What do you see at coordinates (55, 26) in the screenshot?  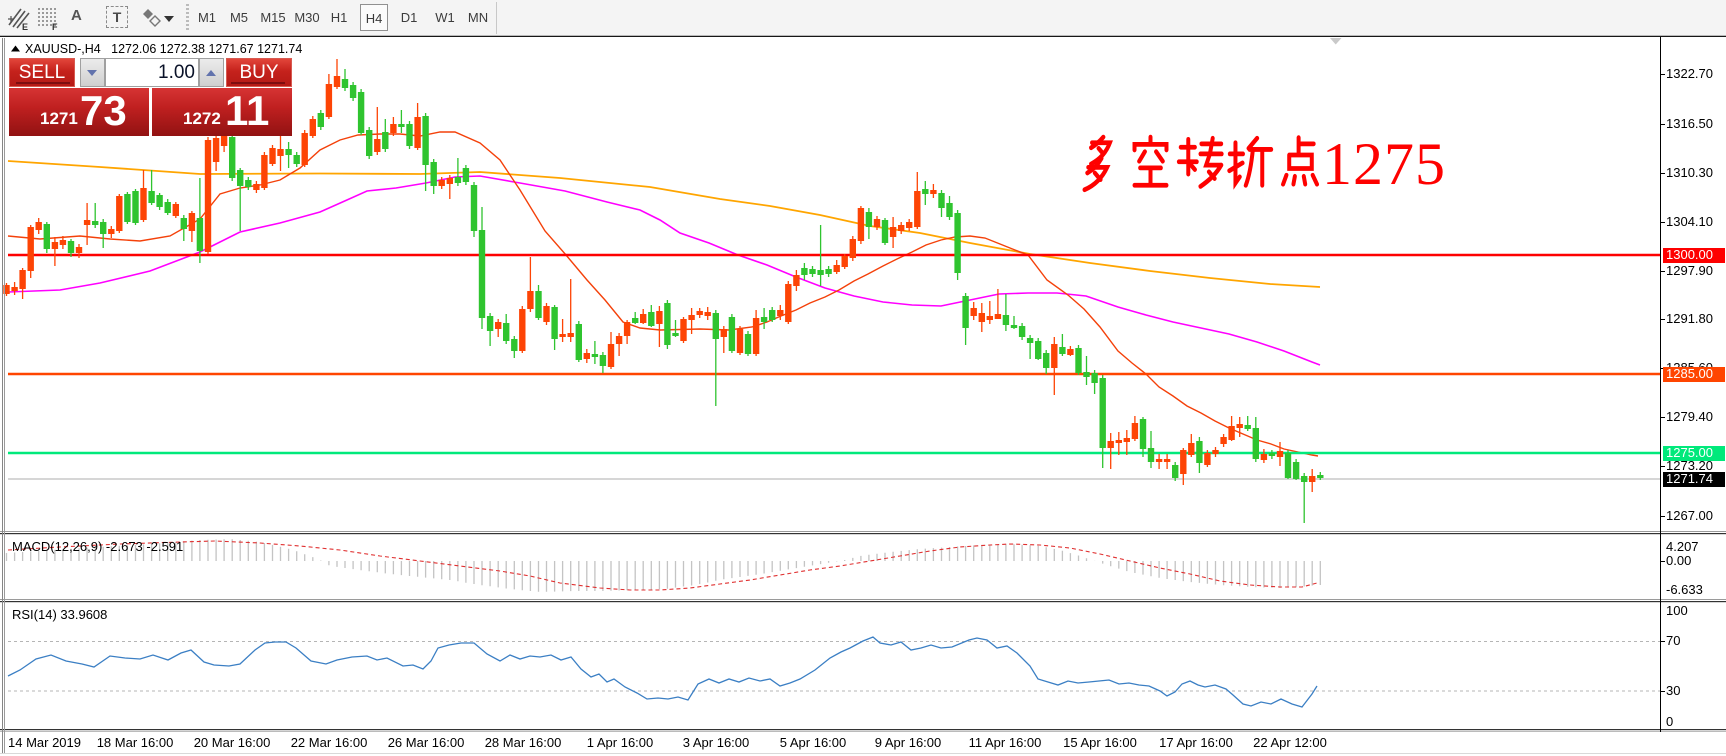 I see `svg-text: F` at bounding box center [55, 26].